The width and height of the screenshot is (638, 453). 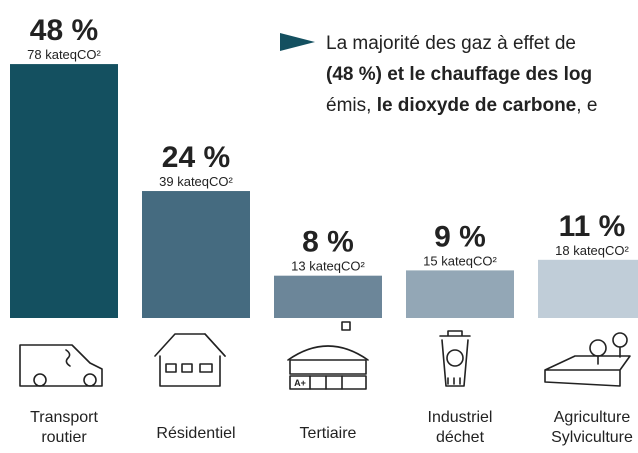 I want to click on emission-label: 18 kateqCO², so click(x=592, y=250).